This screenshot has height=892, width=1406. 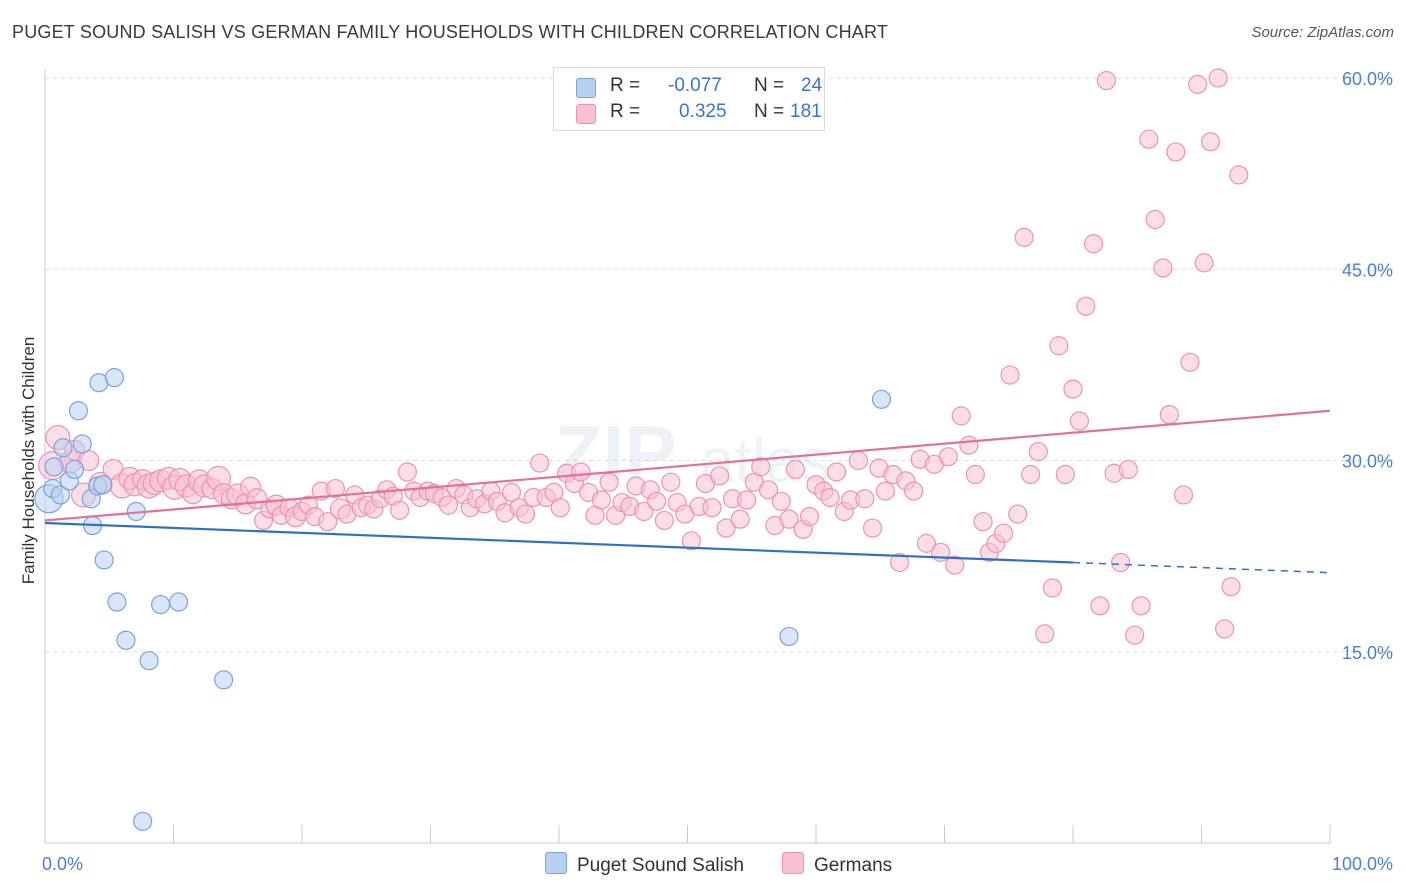 I want to click on legend-swatch-blue, so click(x=586, y=88).